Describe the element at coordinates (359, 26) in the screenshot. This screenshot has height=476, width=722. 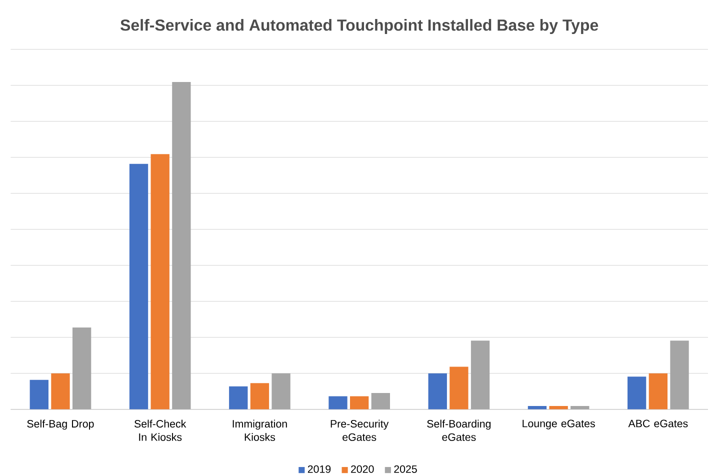
I see `chart-title: Self-Service and Automated Touchpoint Installed Base by Type` at that location.